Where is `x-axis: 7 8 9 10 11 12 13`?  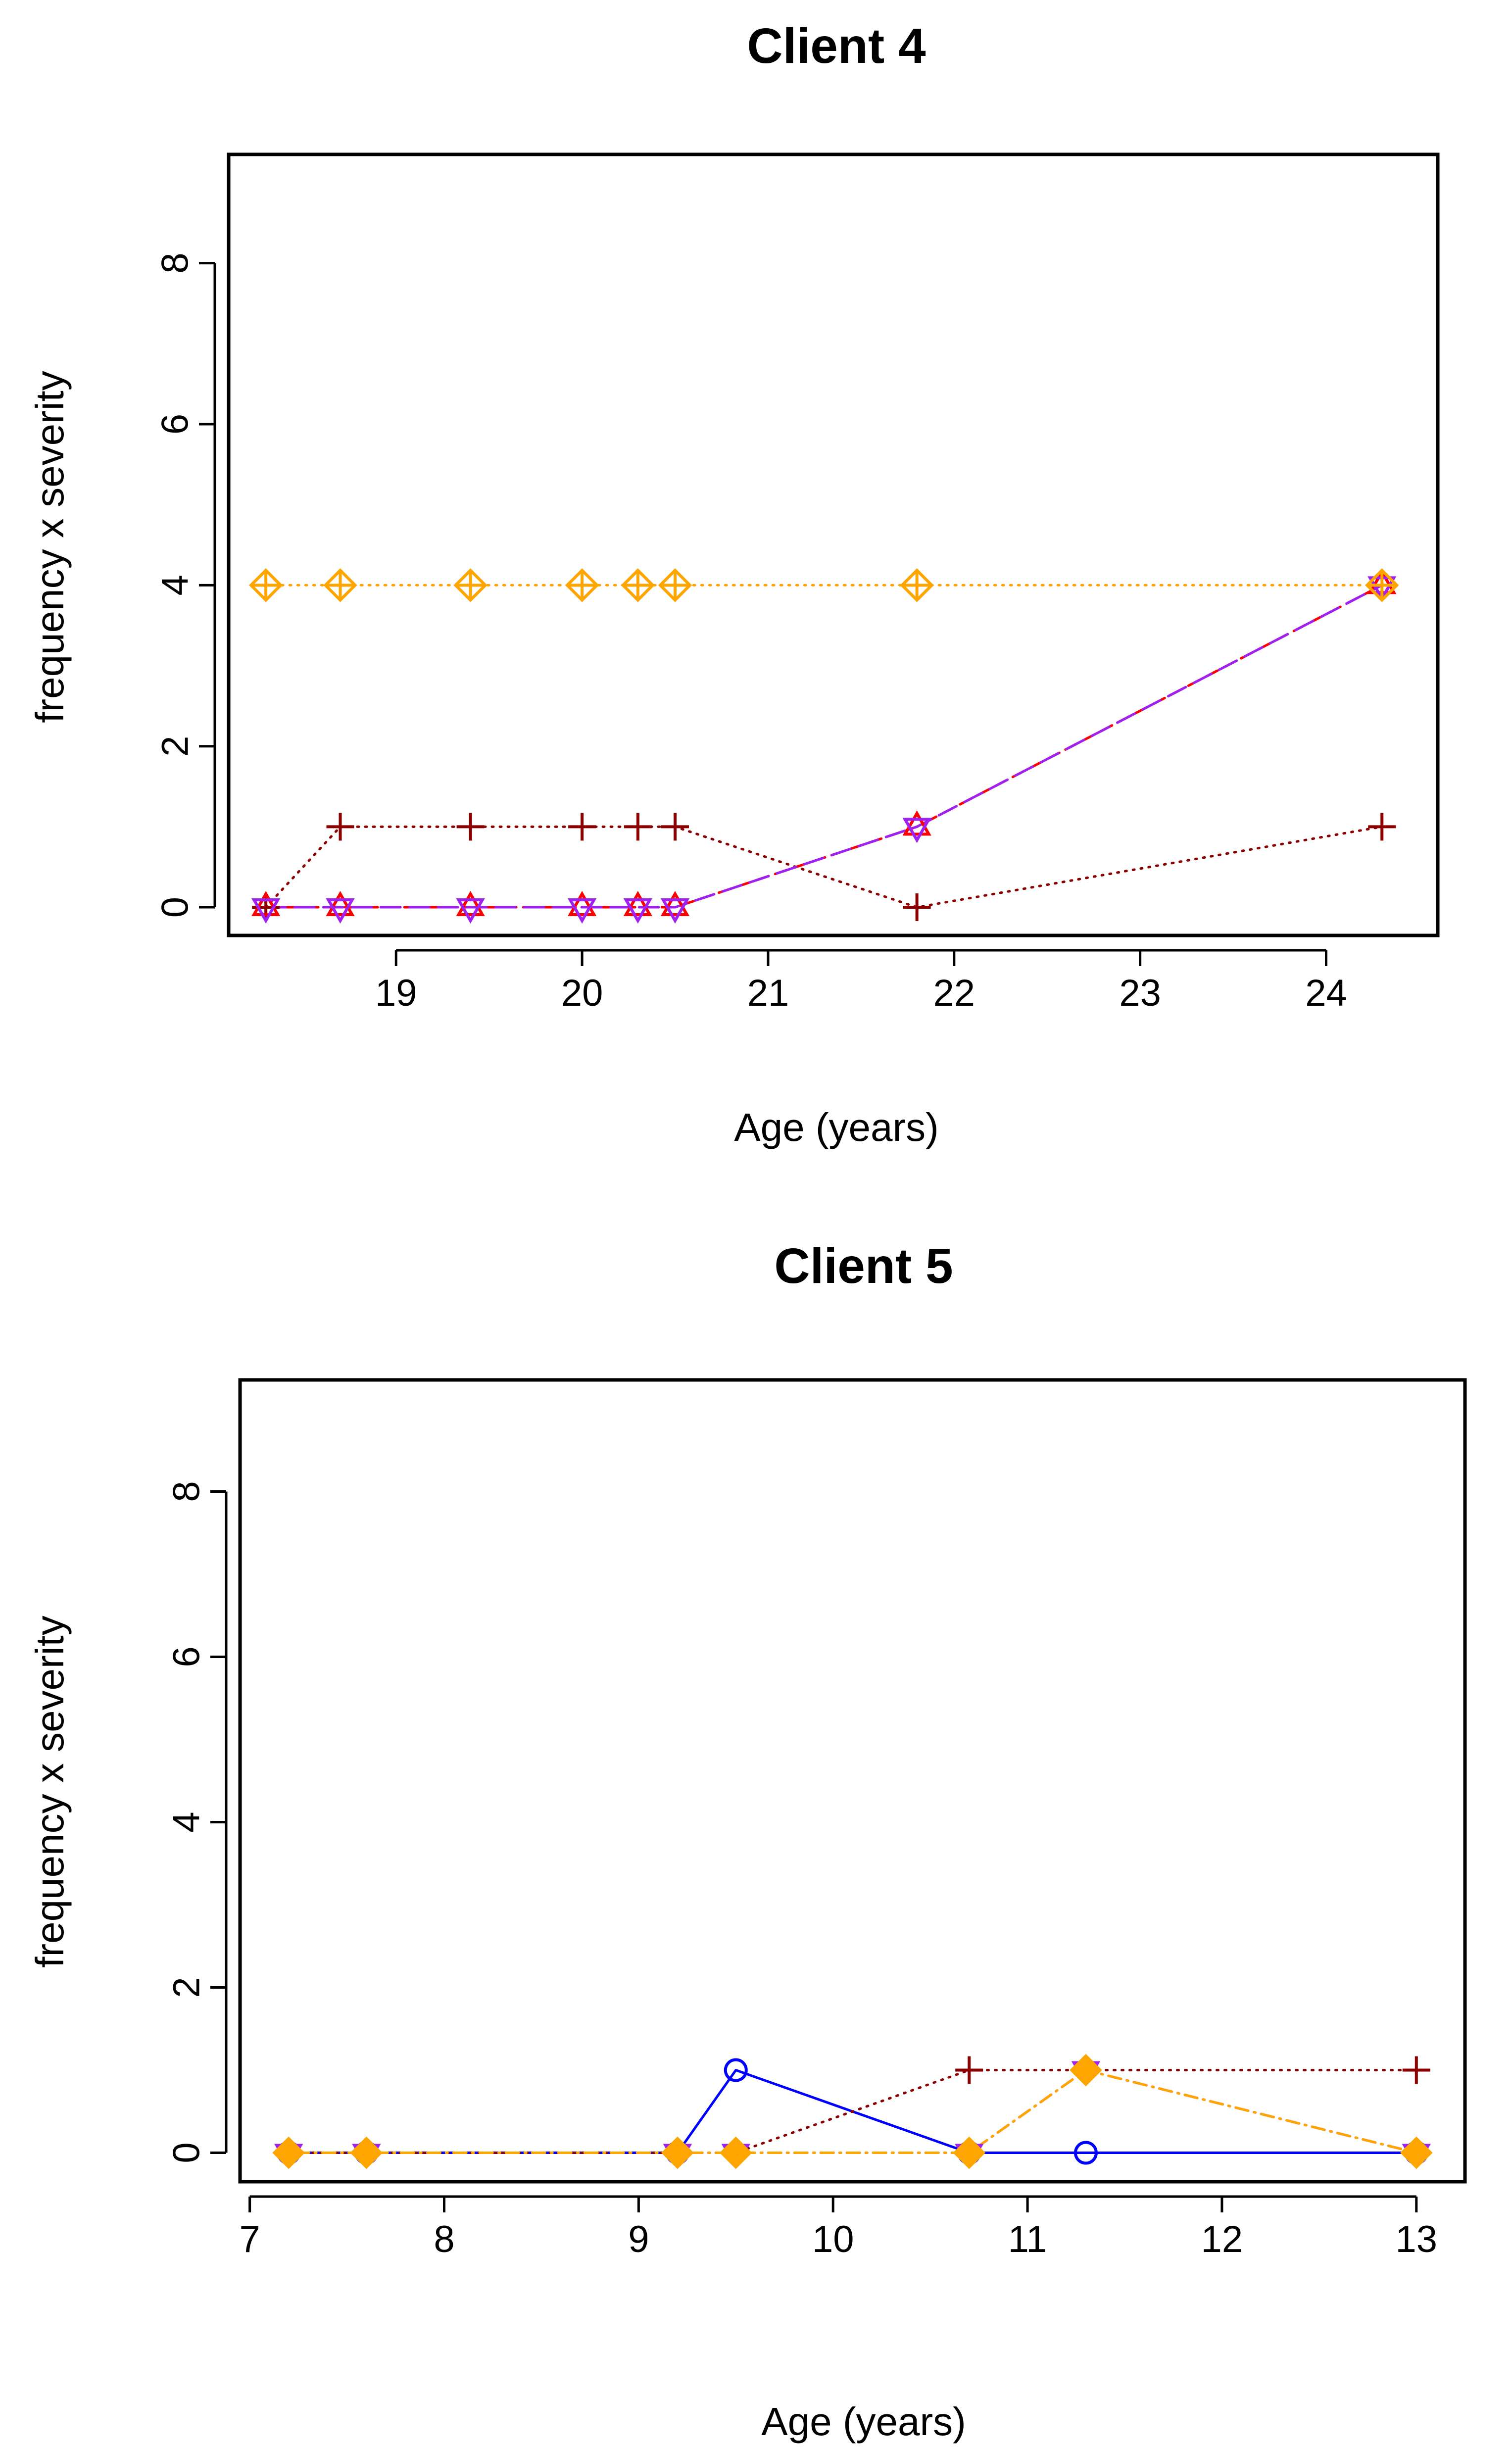 x-axis: 7 8 9 10 11 12 13 is located at coordinates (839, 2227).